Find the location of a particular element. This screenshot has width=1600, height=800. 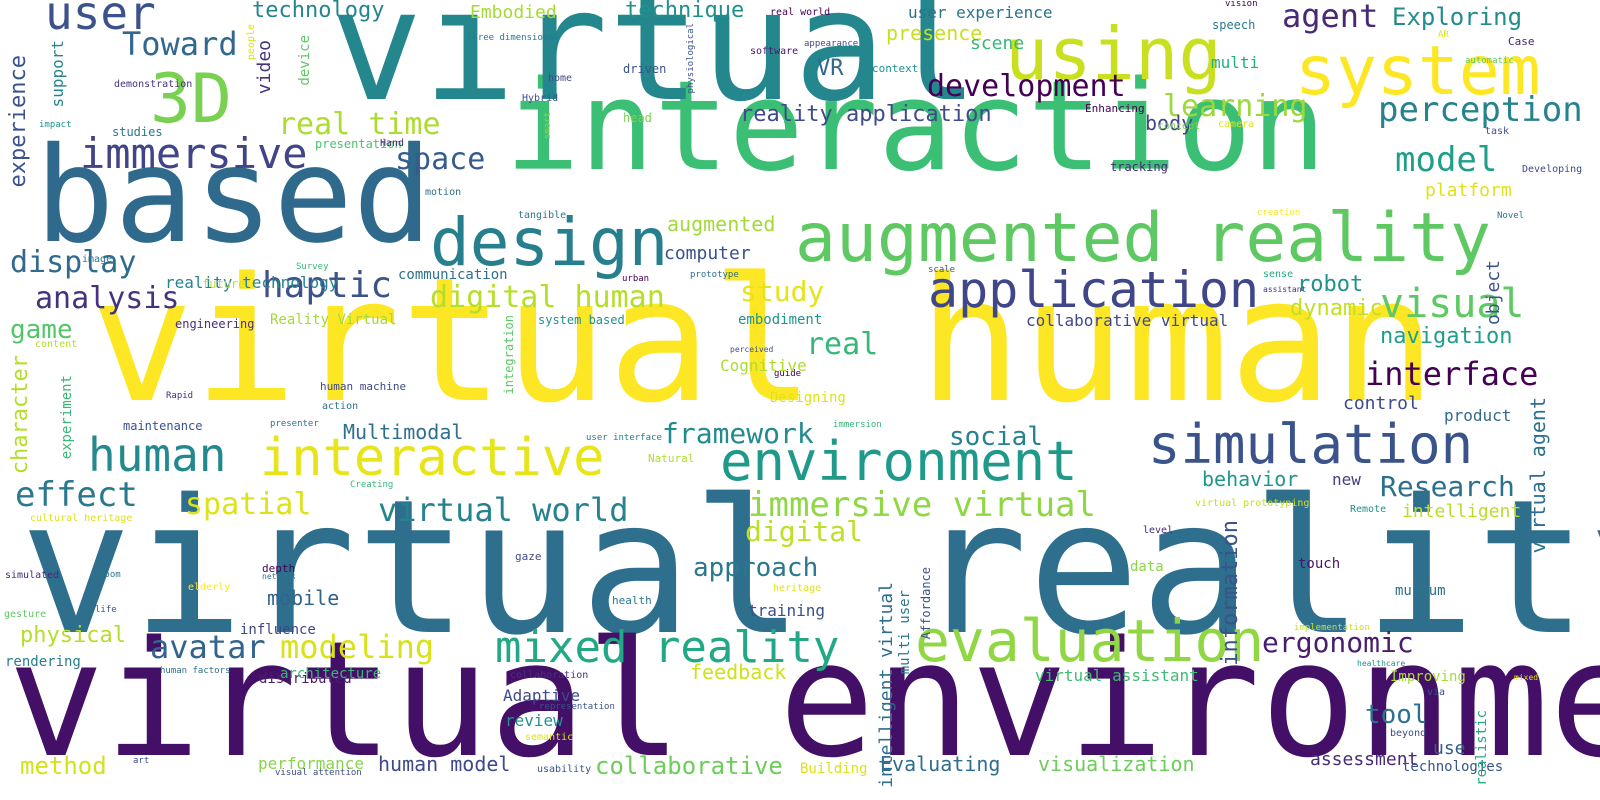

word-virtual-world: virtual world is located at coordinates (503, 510).